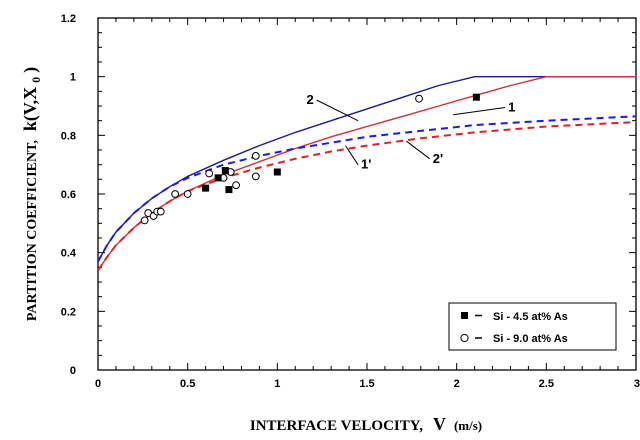 Image resolution: width=640 pixels, height=440 pixels. I want to click on y-axis-title-main: PARTITION COEFFICIENT,, so click(32, 230).